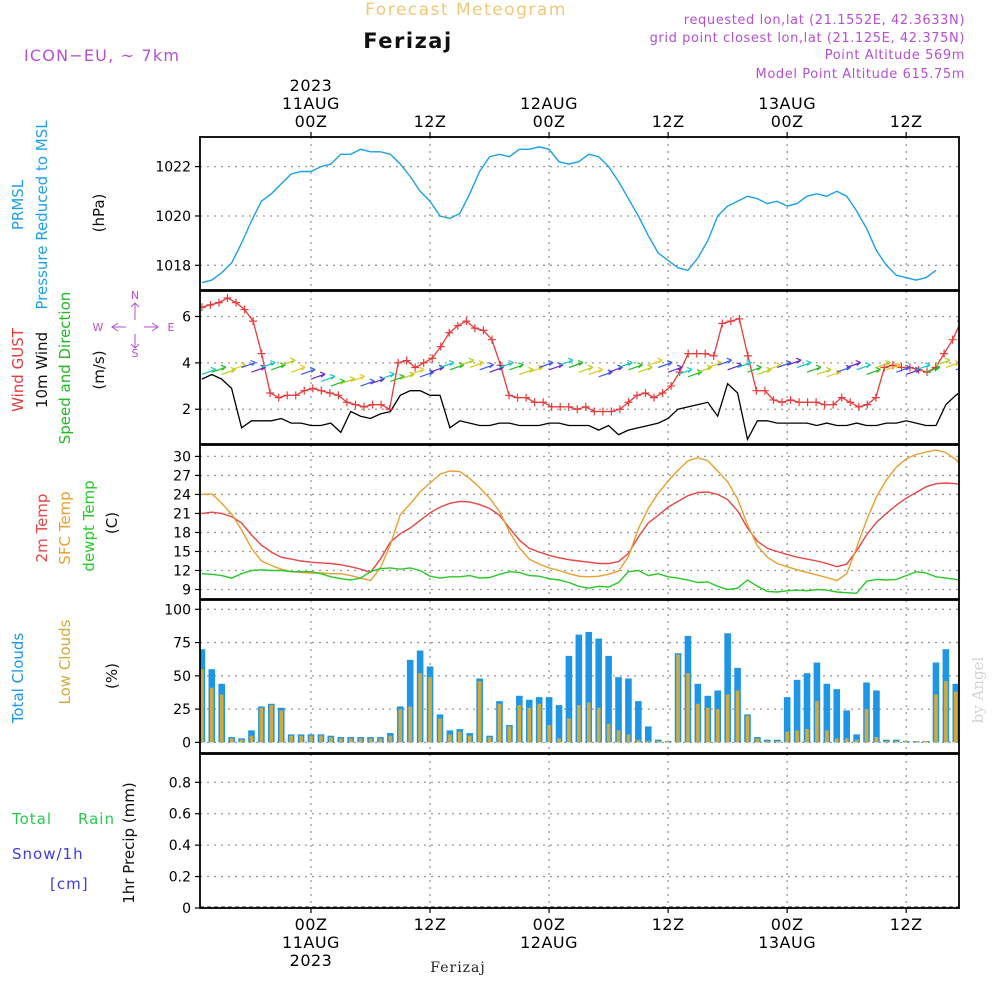  Describe the element at coordinates (978, 689) in the screenshot. I see `watermark: by Angel` at that location.